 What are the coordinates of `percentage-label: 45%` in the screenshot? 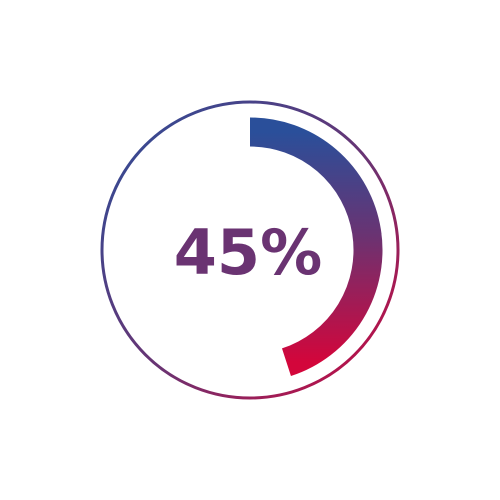 It's located at (248, 252).